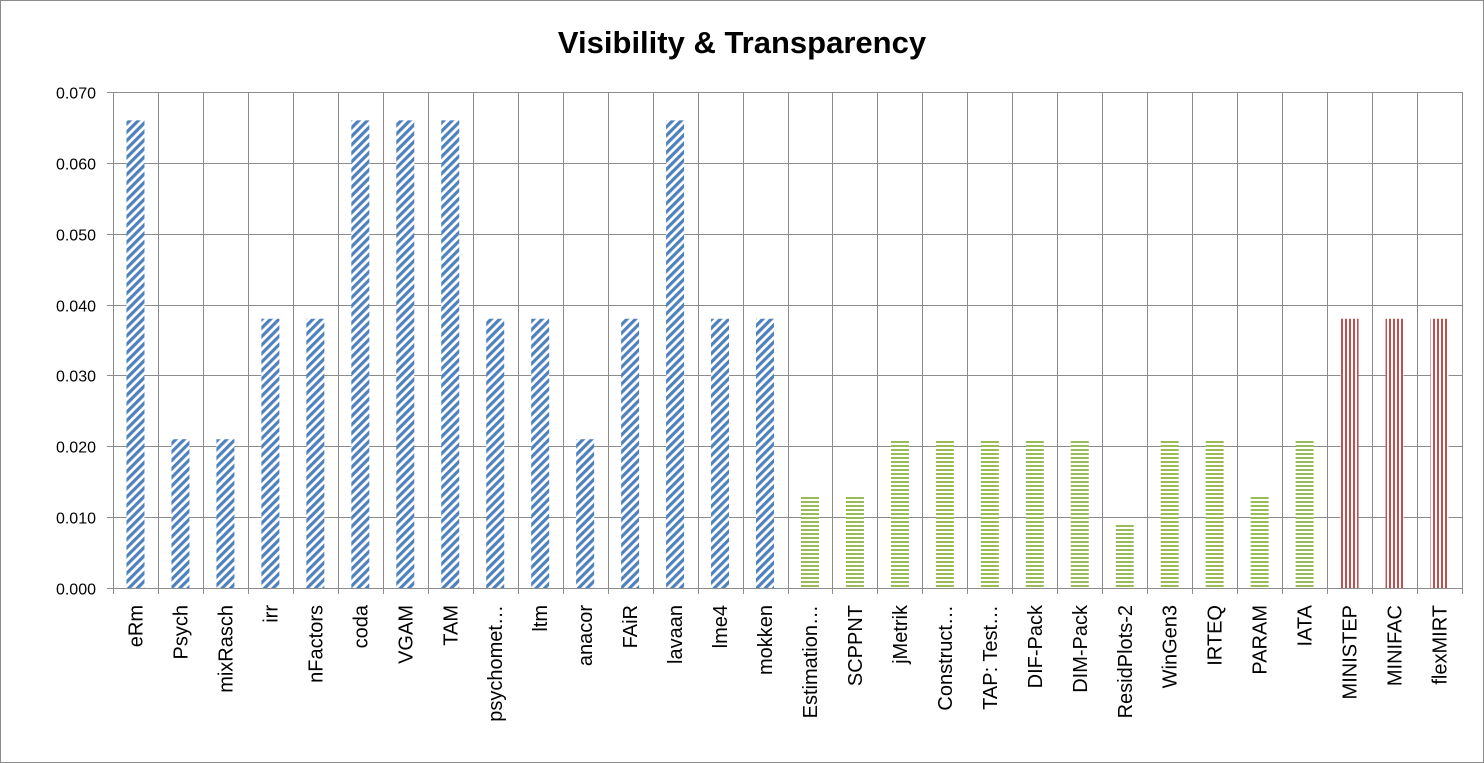 The width and height of the screenshot is (1484, 763). What do you see at coordinates (406, 634) in the screenshot?
I see `x-tick-label: VGAM` at bounding box center [406, 634].